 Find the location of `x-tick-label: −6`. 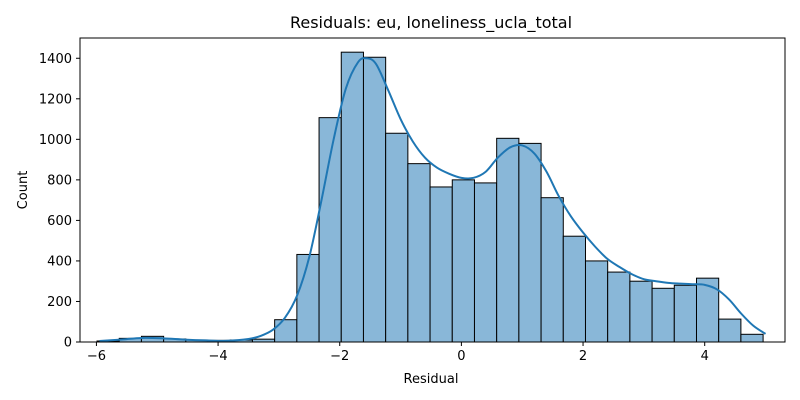

x-tick-label: −6 is located at coordinates (96, 356).